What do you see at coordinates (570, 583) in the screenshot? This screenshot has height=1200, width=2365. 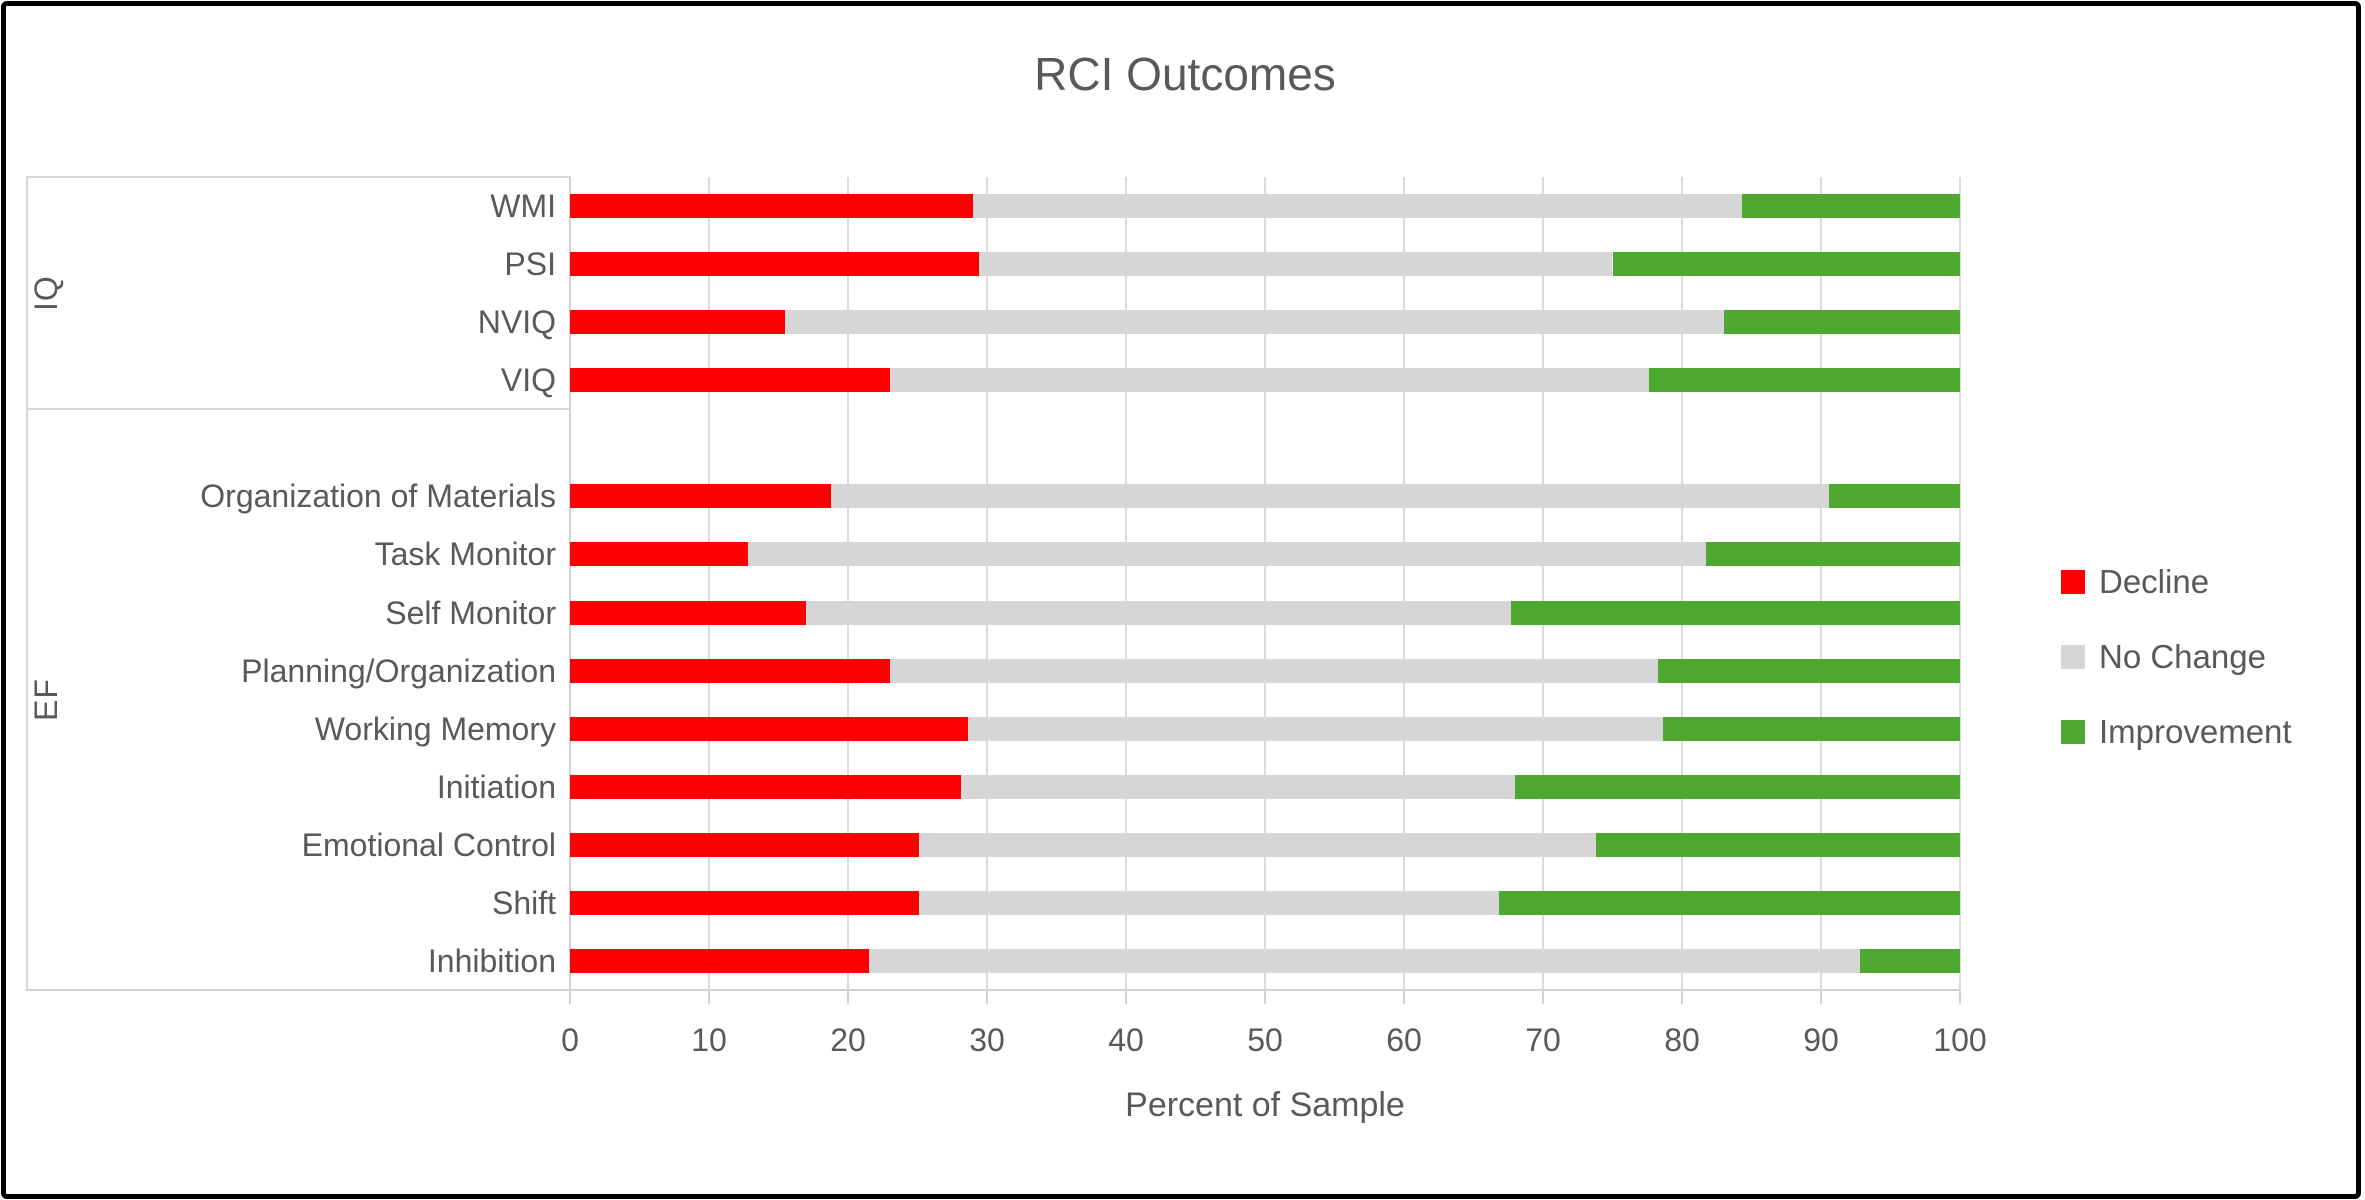 I see `y-axis-line` at bounding box center [570, 583].